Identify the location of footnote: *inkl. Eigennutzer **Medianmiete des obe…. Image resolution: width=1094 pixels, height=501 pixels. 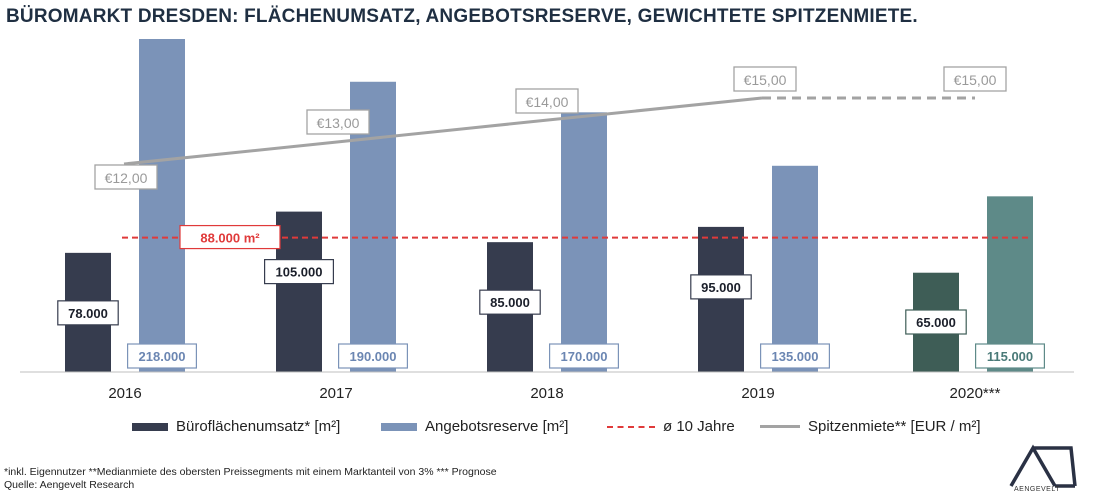
(250, 472).